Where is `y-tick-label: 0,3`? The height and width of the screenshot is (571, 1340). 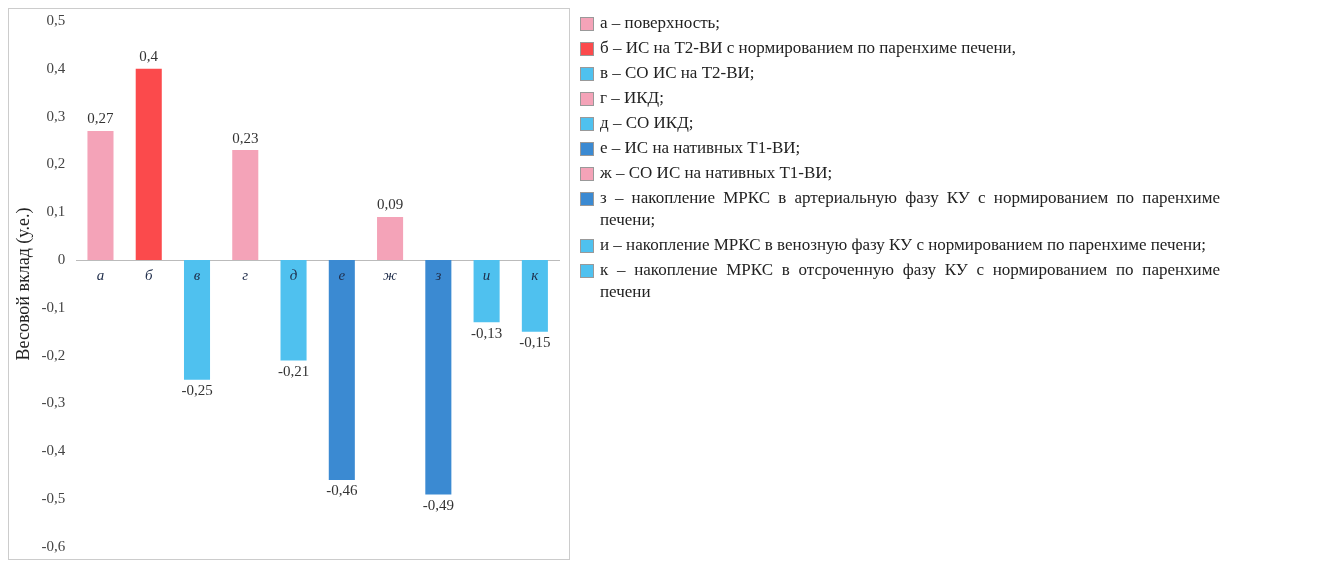
y-tick-label: 0,3 is located at coordinates (56, 115).